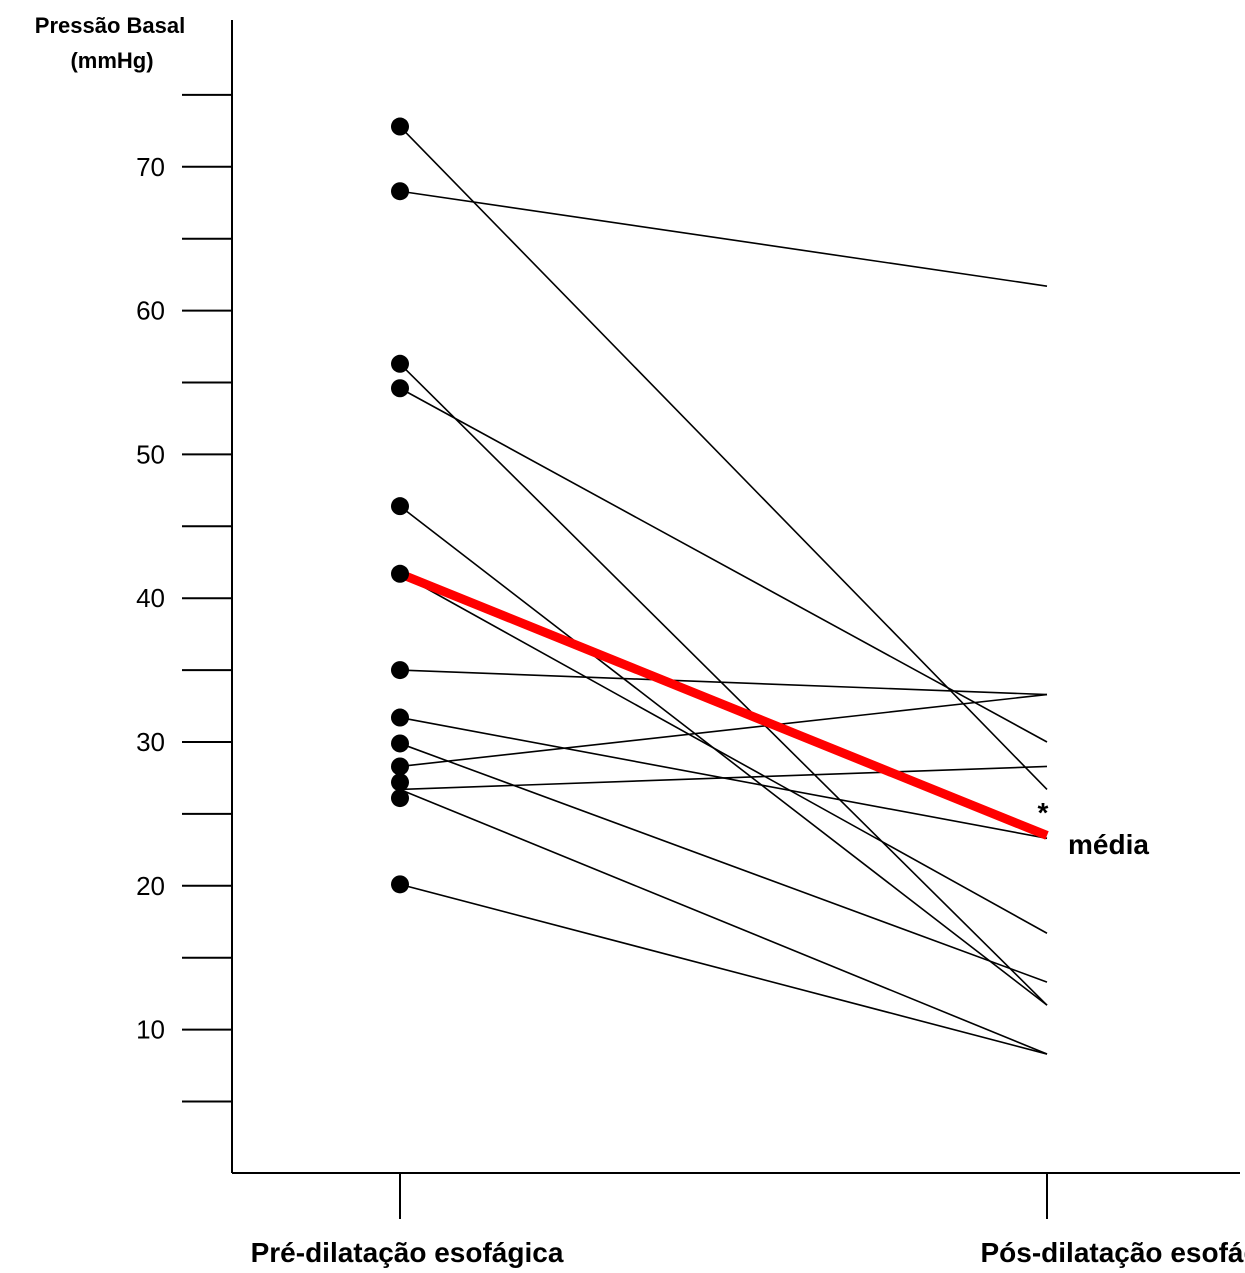 This screenshot has height=1273, width=1245. Describe the element at coordinates (150, 1030) in the screenshot. I see `y-tick-label: 10` at that location.